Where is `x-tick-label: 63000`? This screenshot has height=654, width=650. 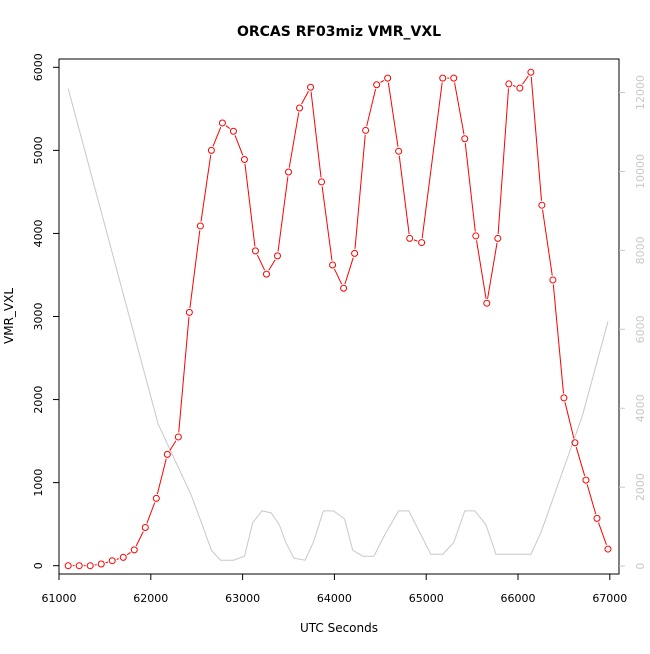 x-tick-label: 63000 is located at coordinates (242, 598).